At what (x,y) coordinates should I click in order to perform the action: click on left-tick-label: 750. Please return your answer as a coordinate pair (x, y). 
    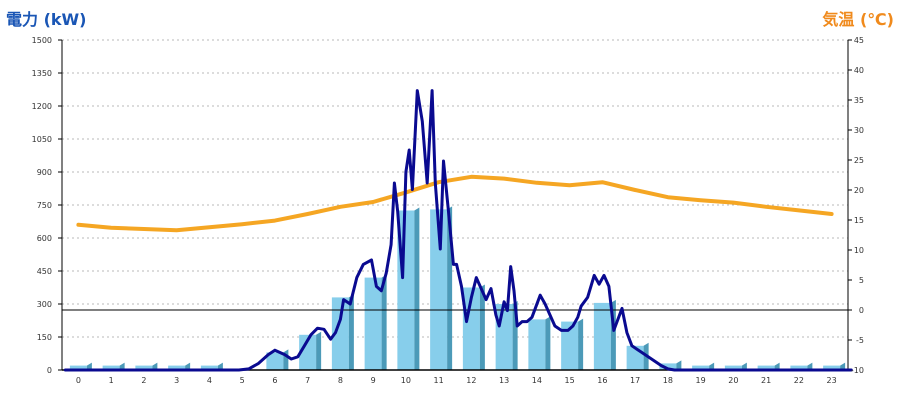
    Looking at the image, I should click on (44, 205).